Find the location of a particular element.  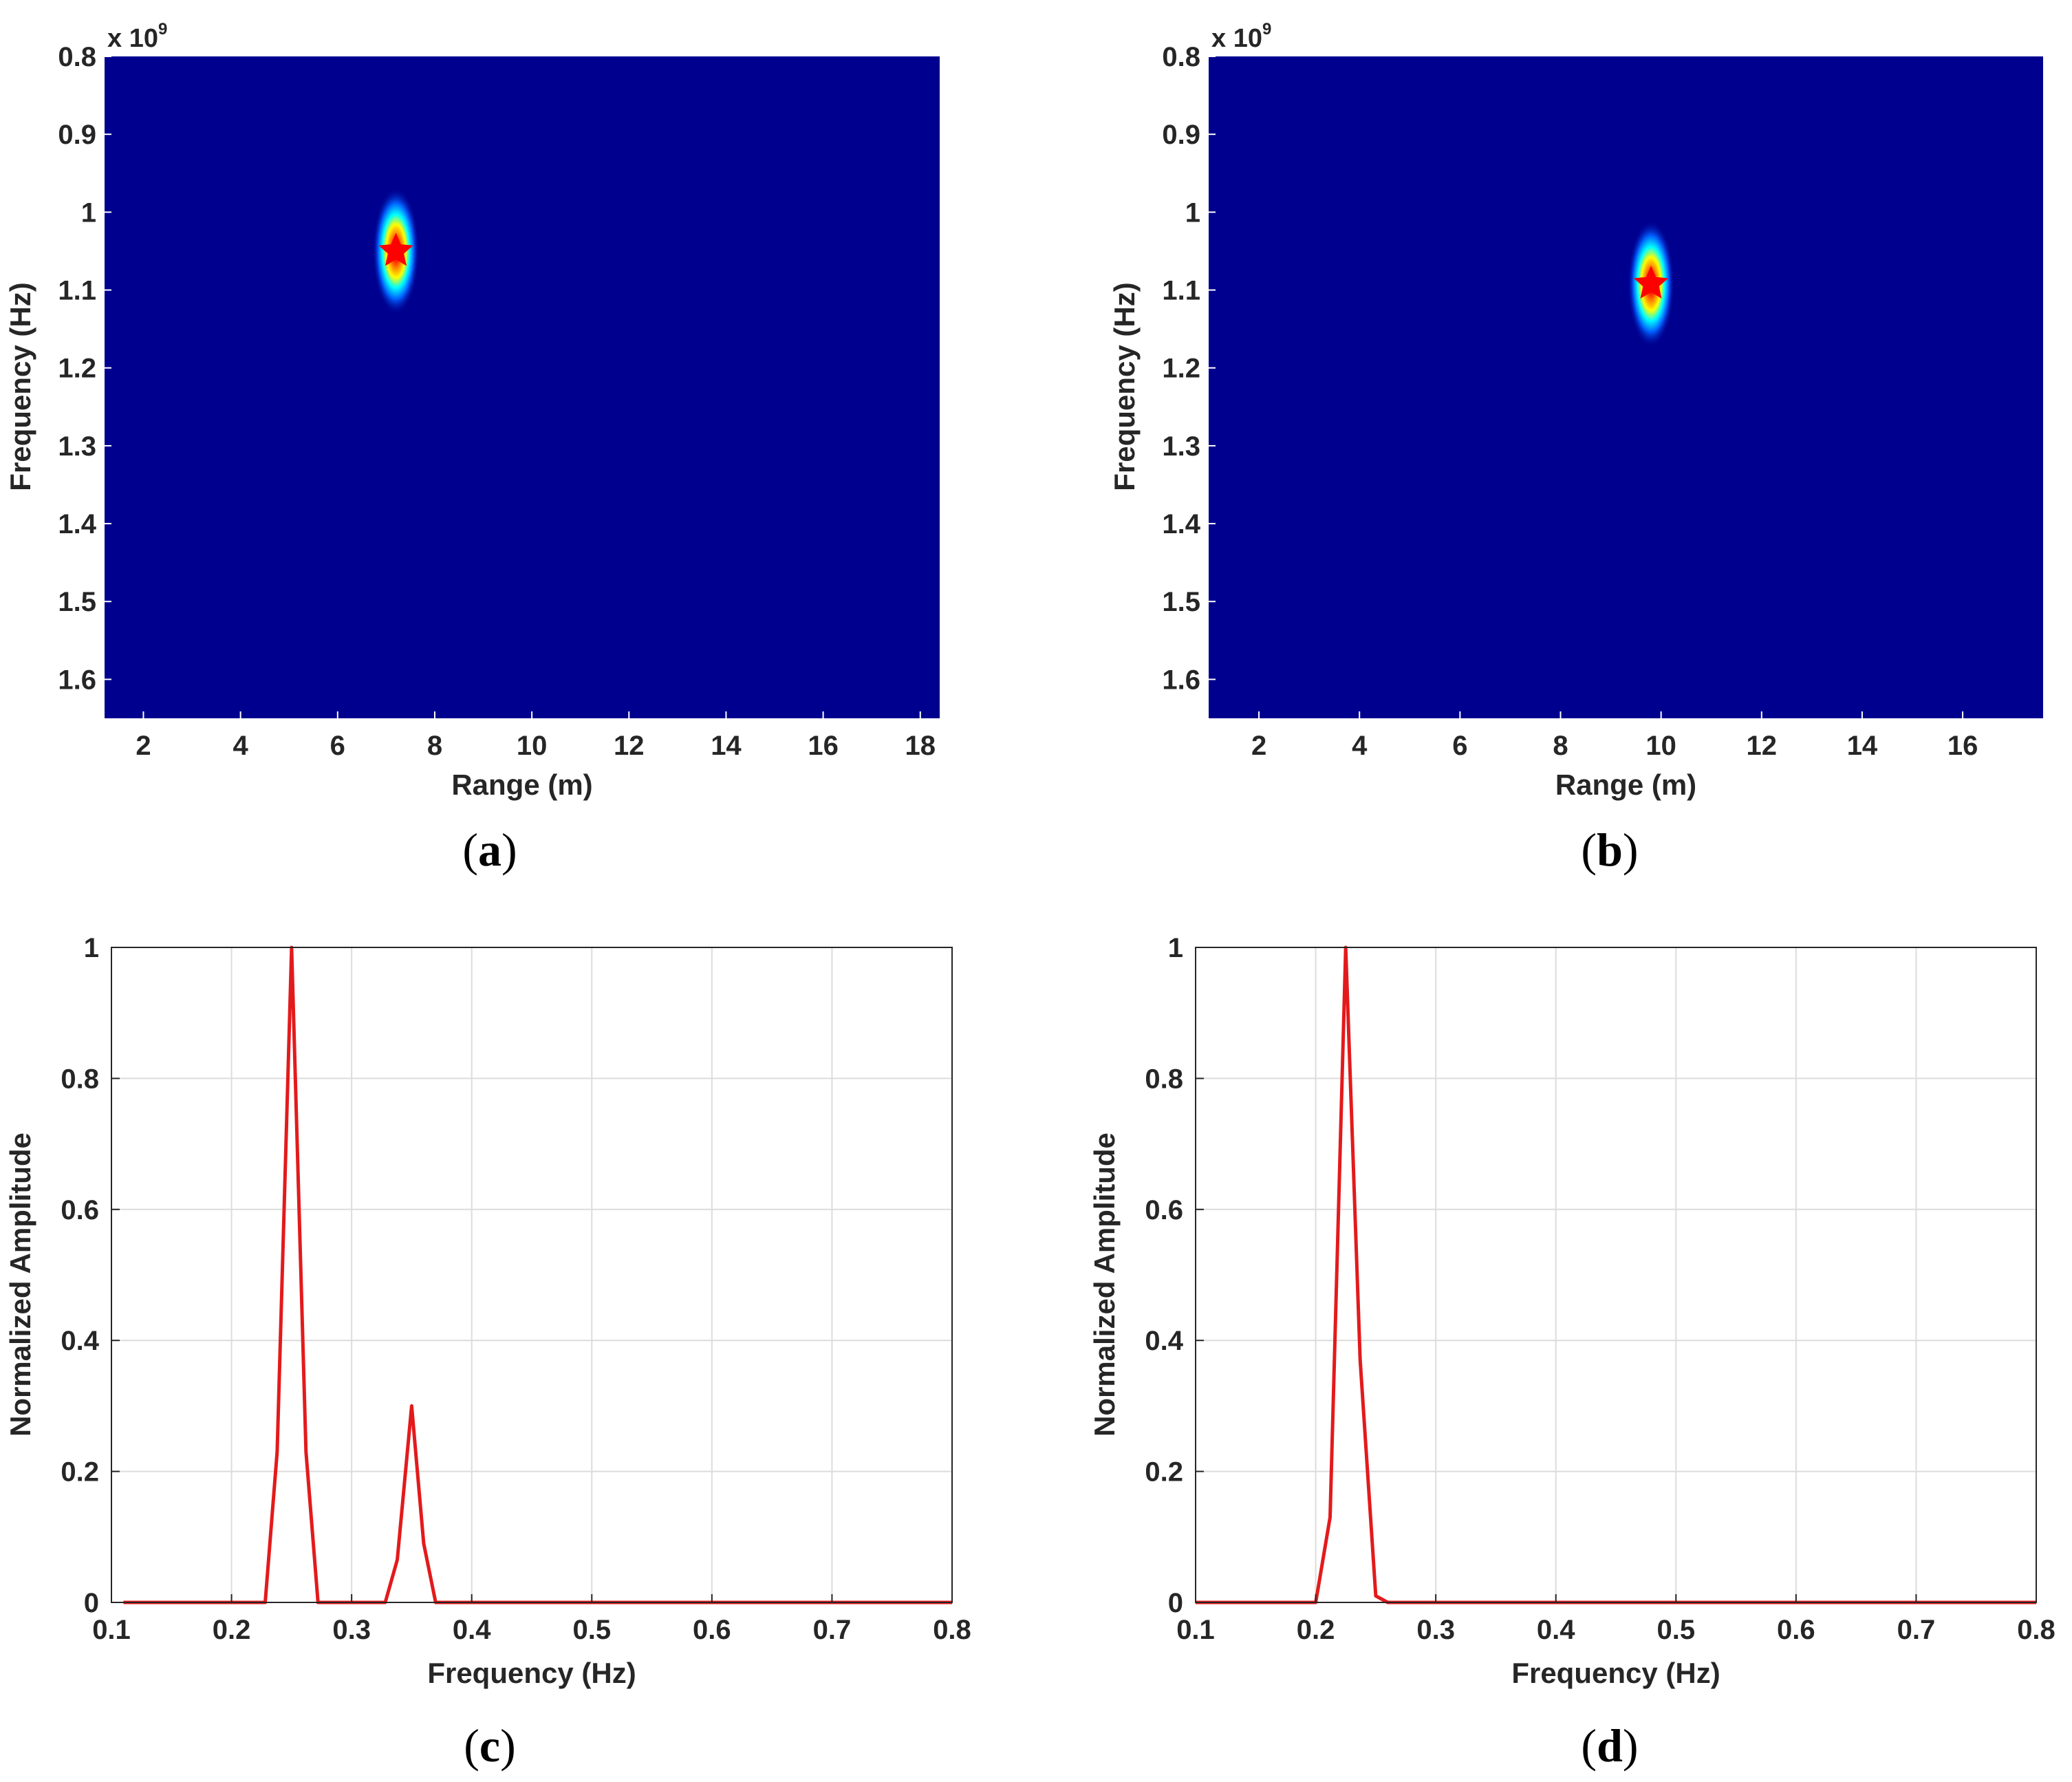

panel-label-d: (d) is located at coordinates (1610, 1746).